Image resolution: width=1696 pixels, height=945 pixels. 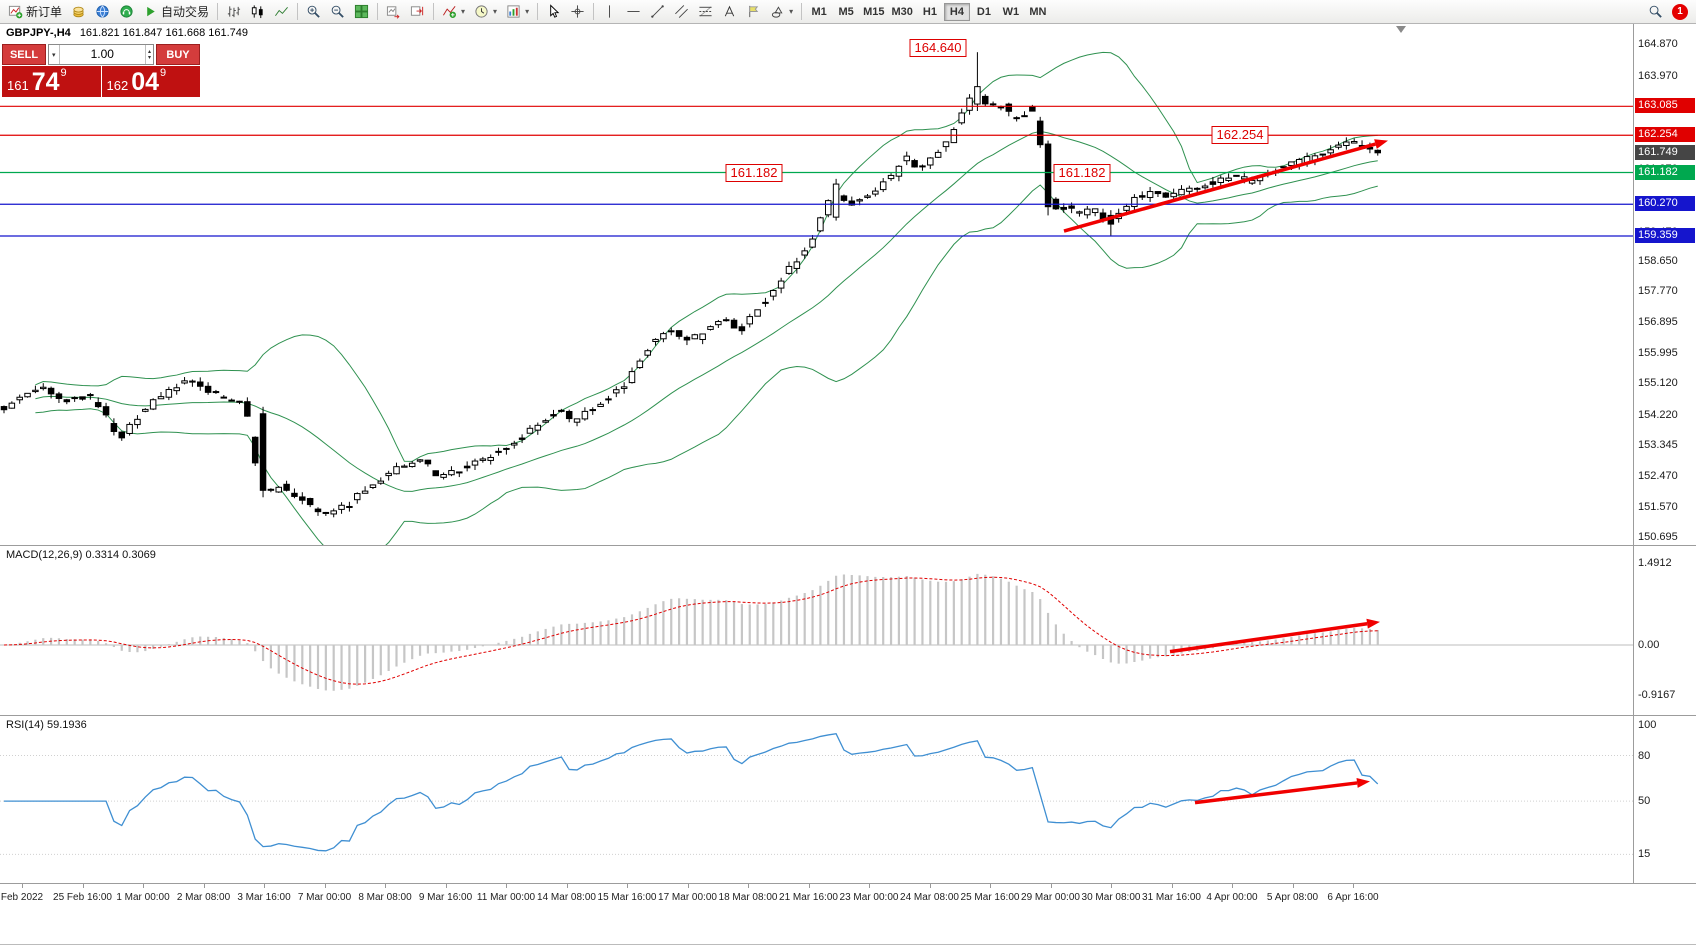 I want to click on cursor-button, so click(x=553, y=12).